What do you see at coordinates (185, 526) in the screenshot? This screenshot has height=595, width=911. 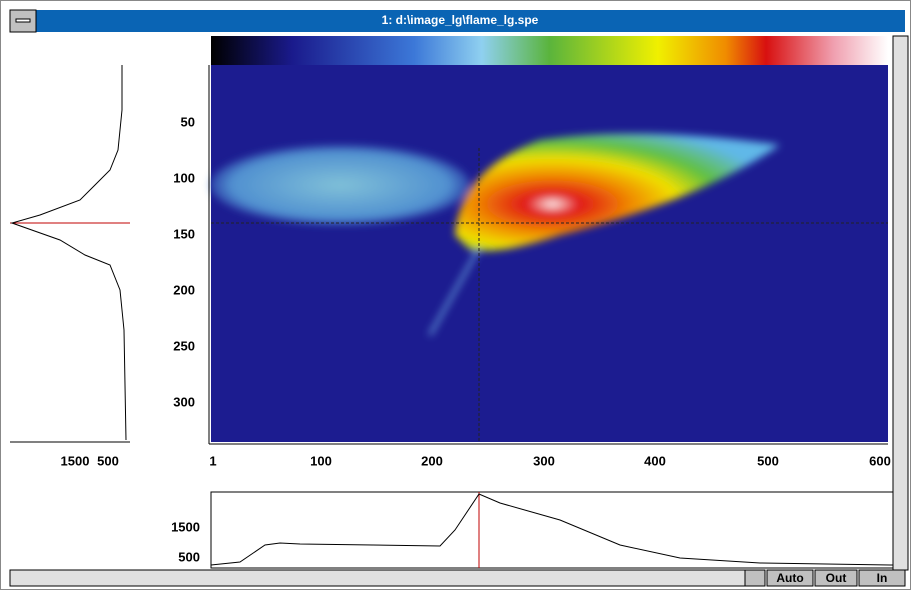 I see `bottom-tick-label: 1500` at bounding box center [185, 526].